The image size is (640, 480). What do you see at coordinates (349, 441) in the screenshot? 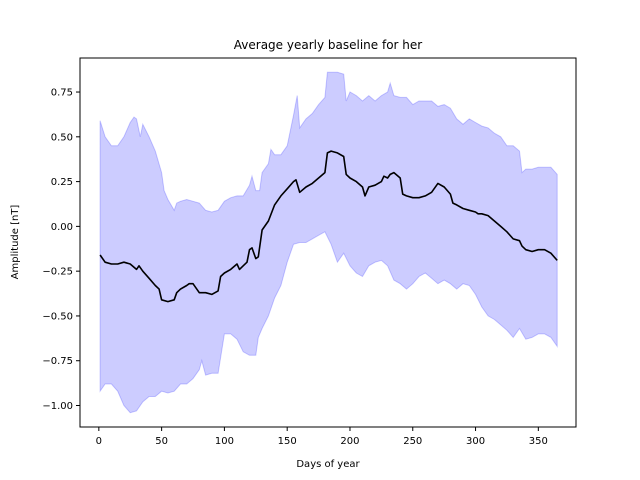
I see `x-tick-label: 200` at bounding box center [349, 441].